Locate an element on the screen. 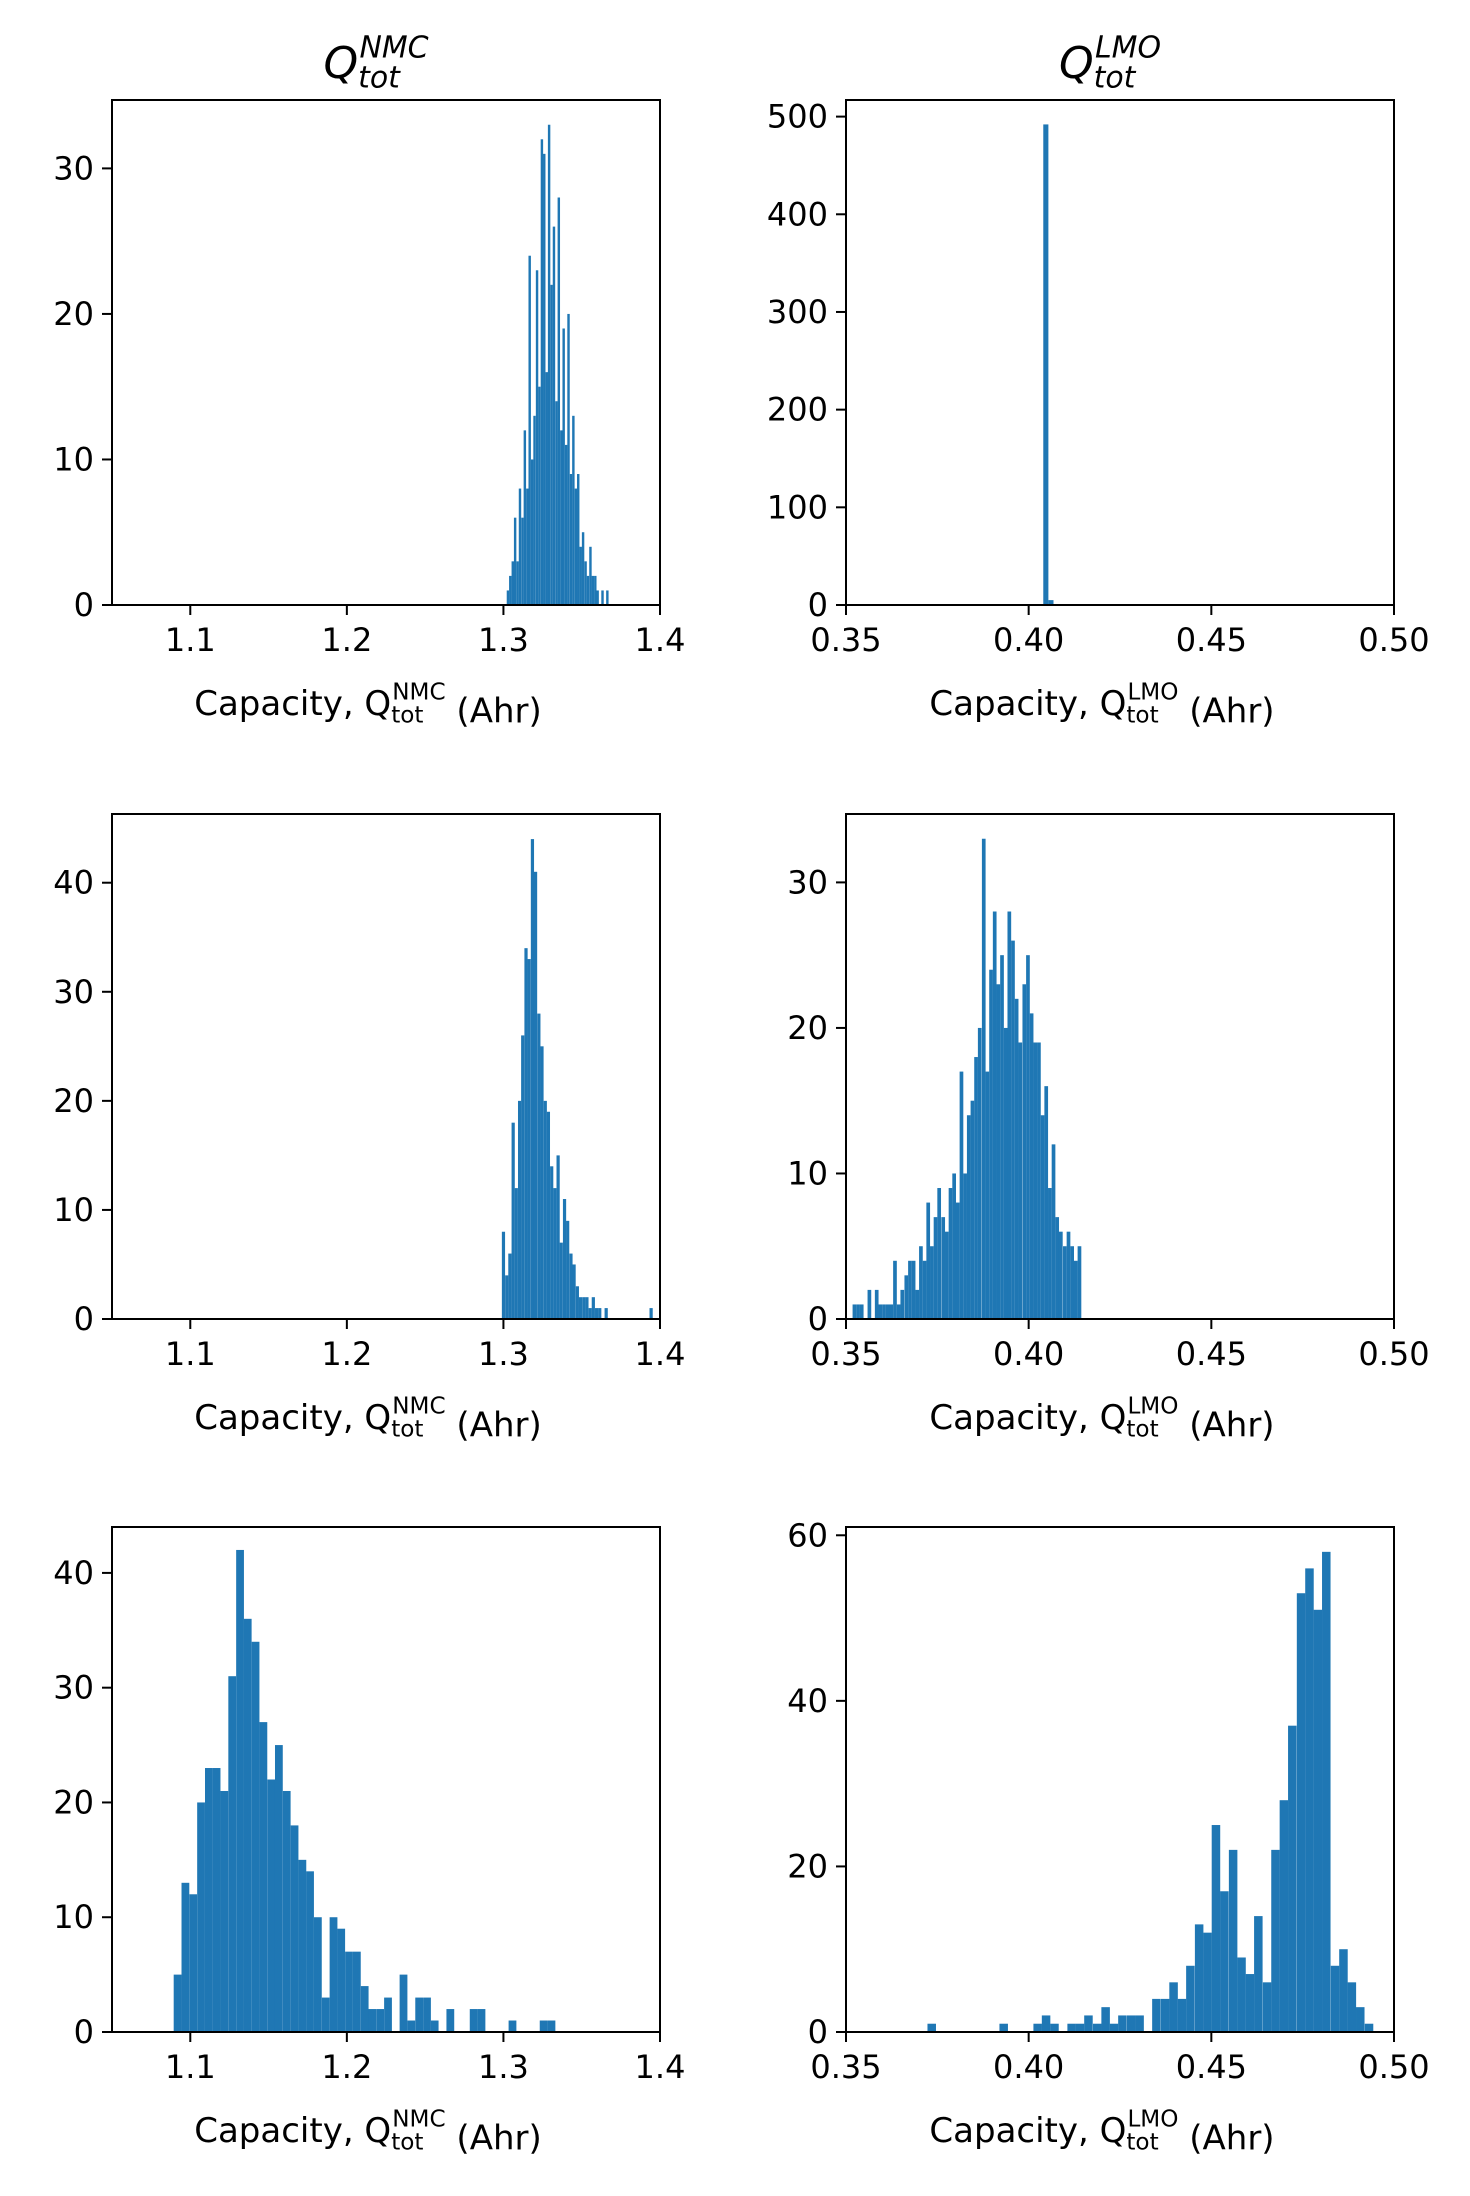 This screenshot has height=2196, width=1470. axes-frame is located at coordinates (1120, 1779).